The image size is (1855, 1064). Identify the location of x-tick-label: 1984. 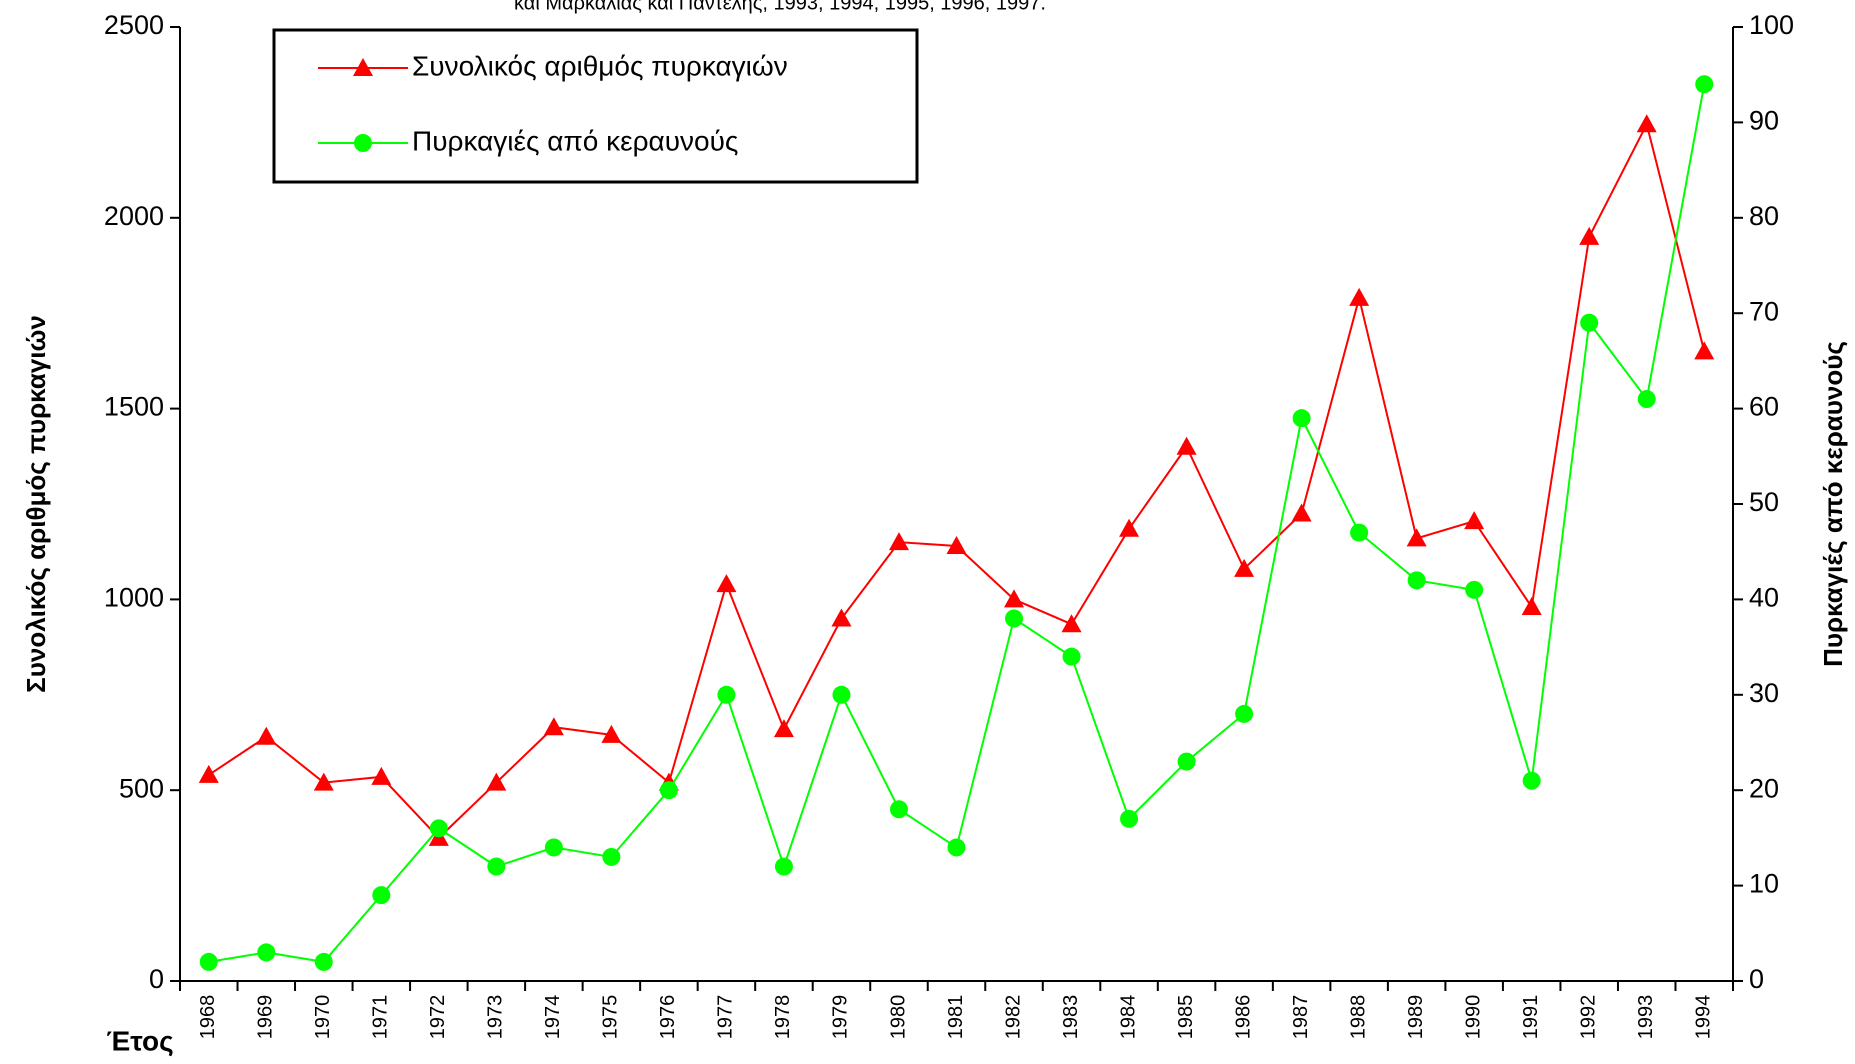
(1128, 1017).